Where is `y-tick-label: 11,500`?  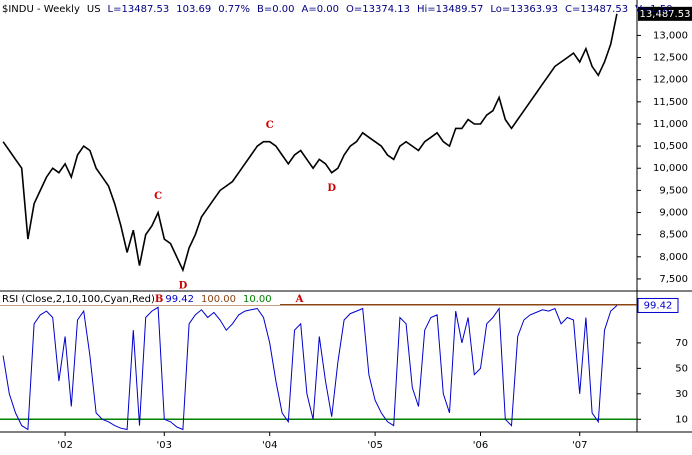 y-tick-label: 11,500 is located at coordinates (670, 102).